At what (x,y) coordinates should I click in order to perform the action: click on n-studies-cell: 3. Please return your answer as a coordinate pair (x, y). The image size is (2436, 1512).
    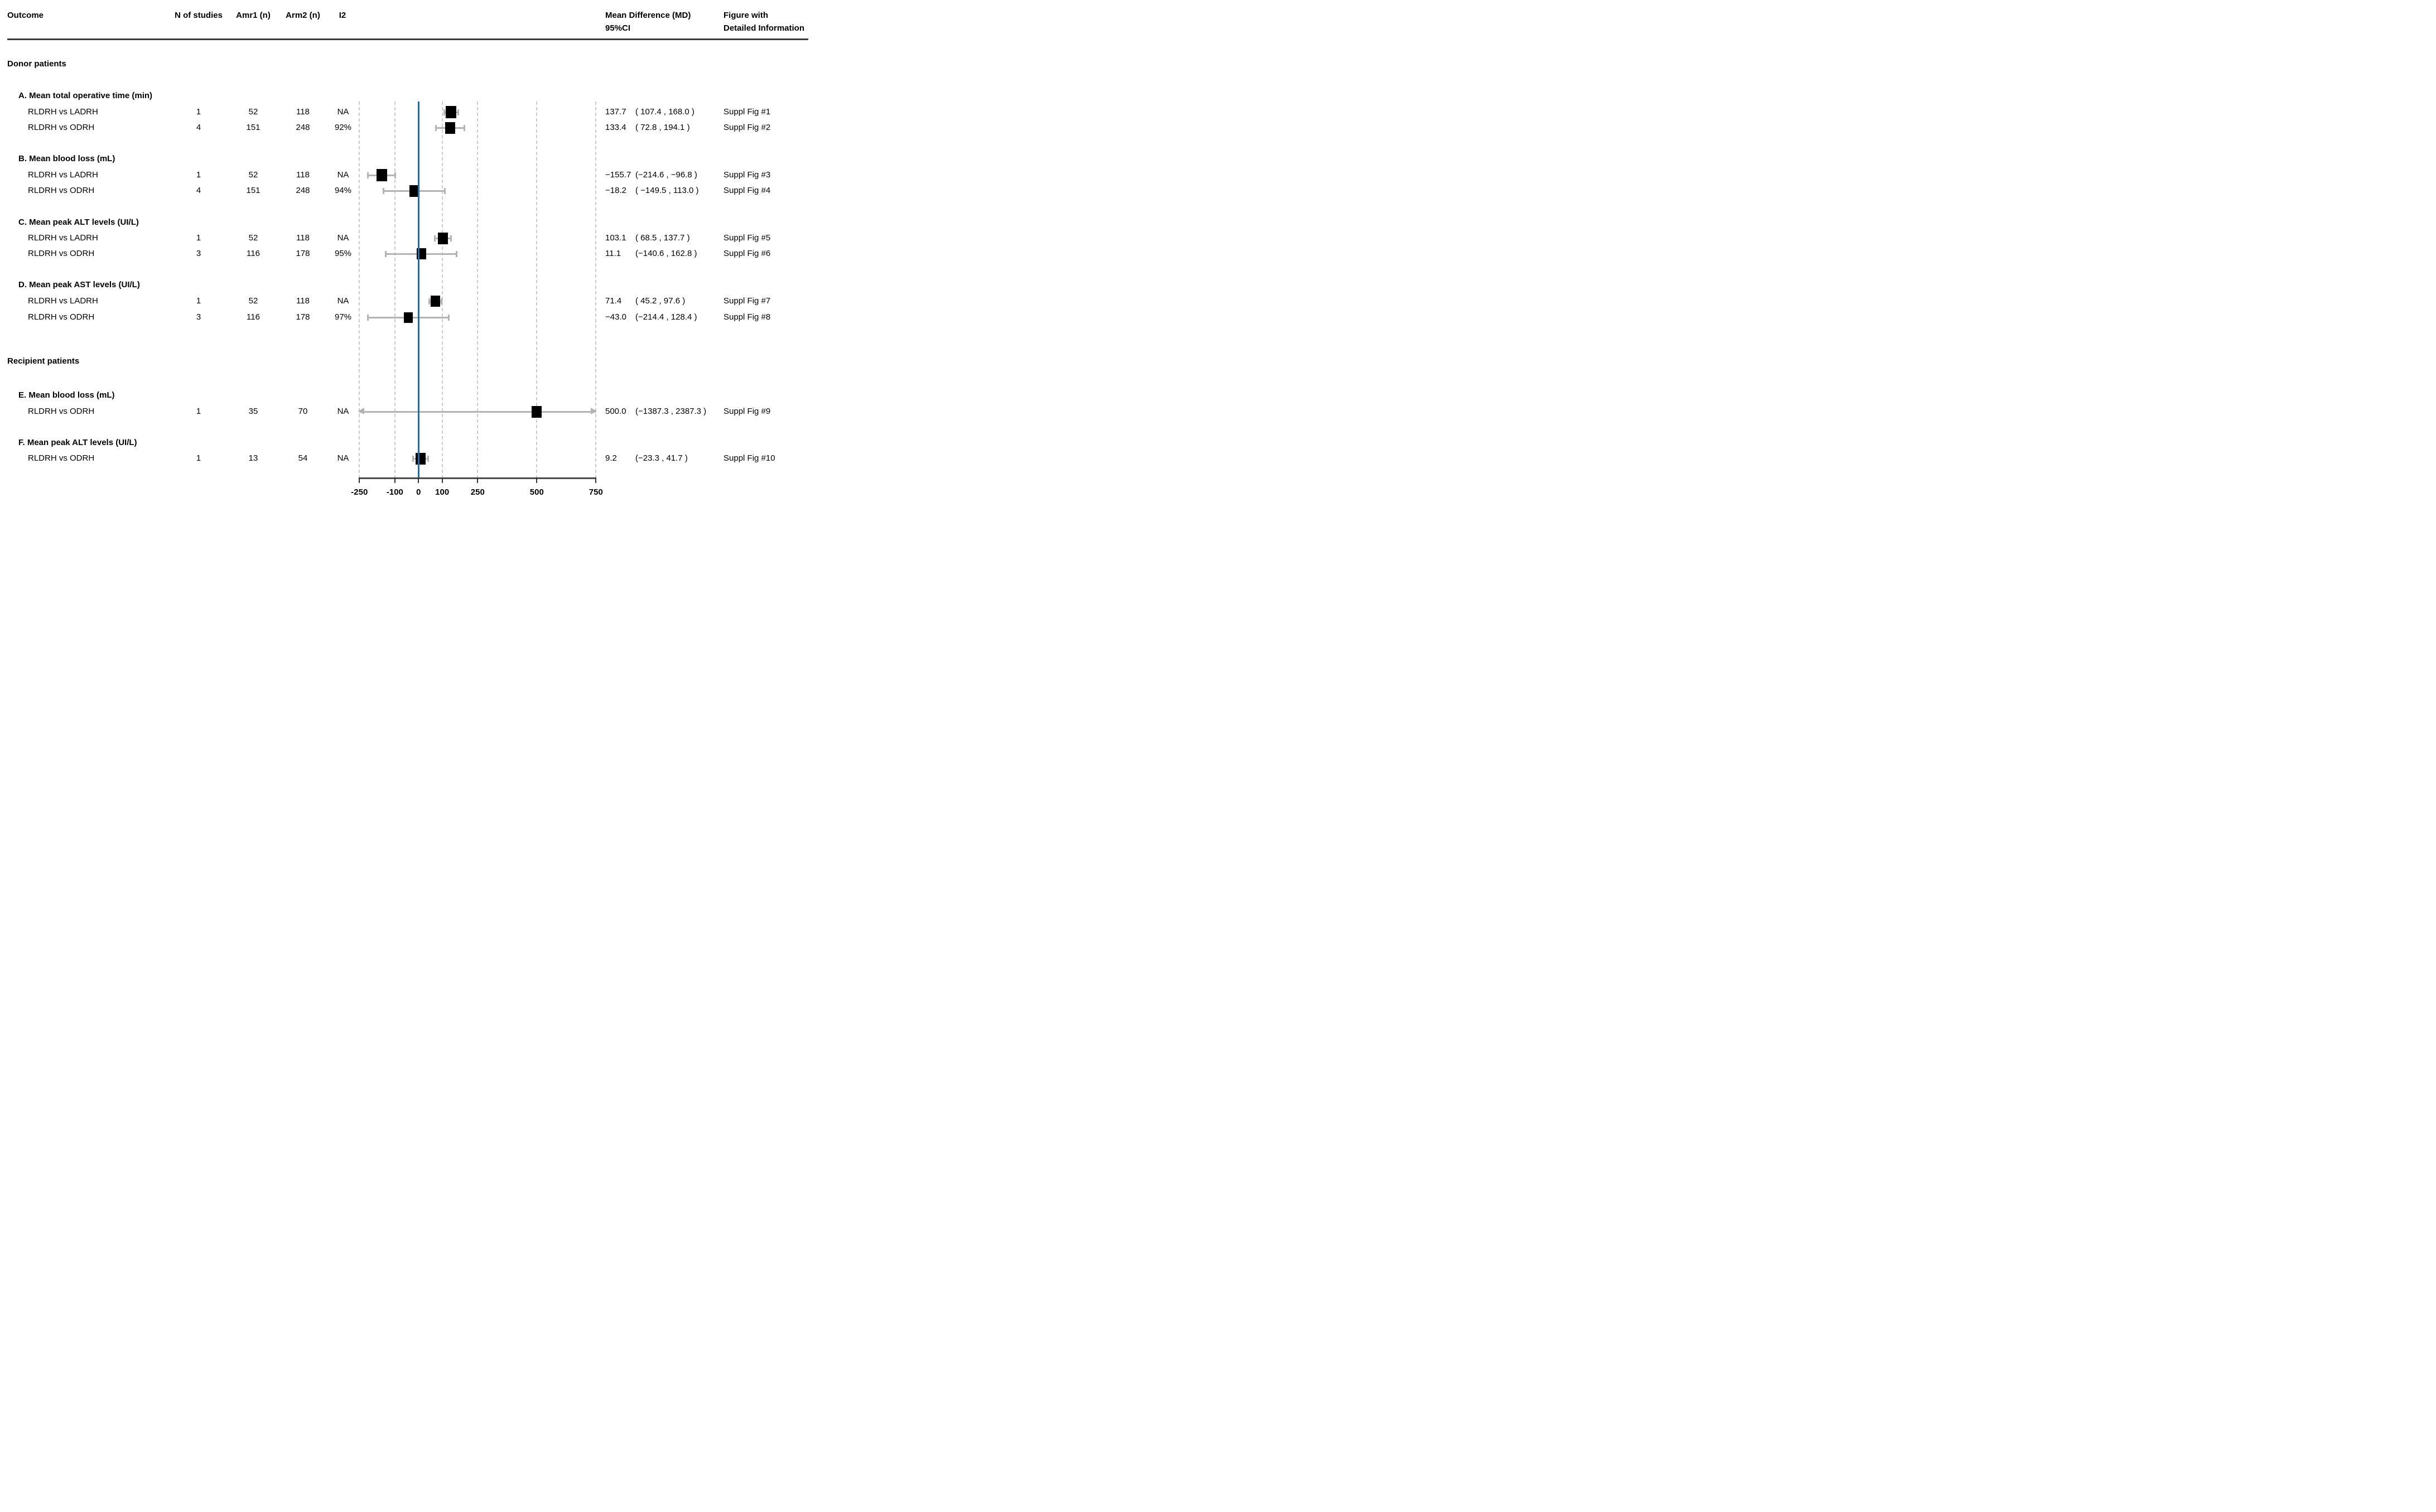
    Looking at the image, I should click on (199, 317).